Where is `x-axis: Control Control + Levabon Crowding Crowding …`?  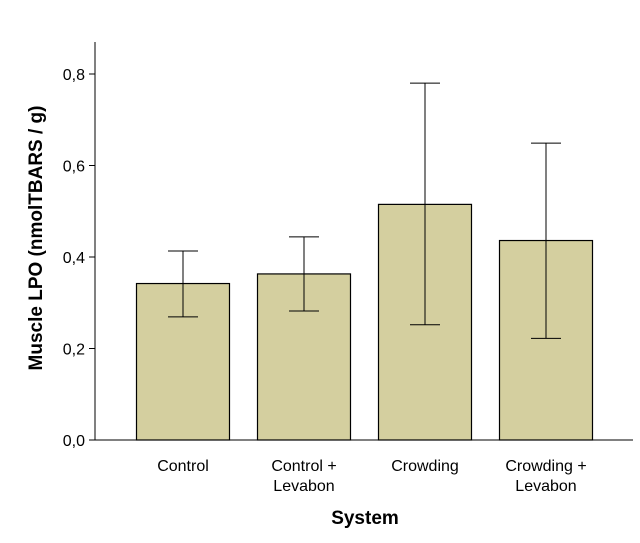 x-axis: Control Control + Levabon Crowding Crowding … is located at coordinates (364, 467).